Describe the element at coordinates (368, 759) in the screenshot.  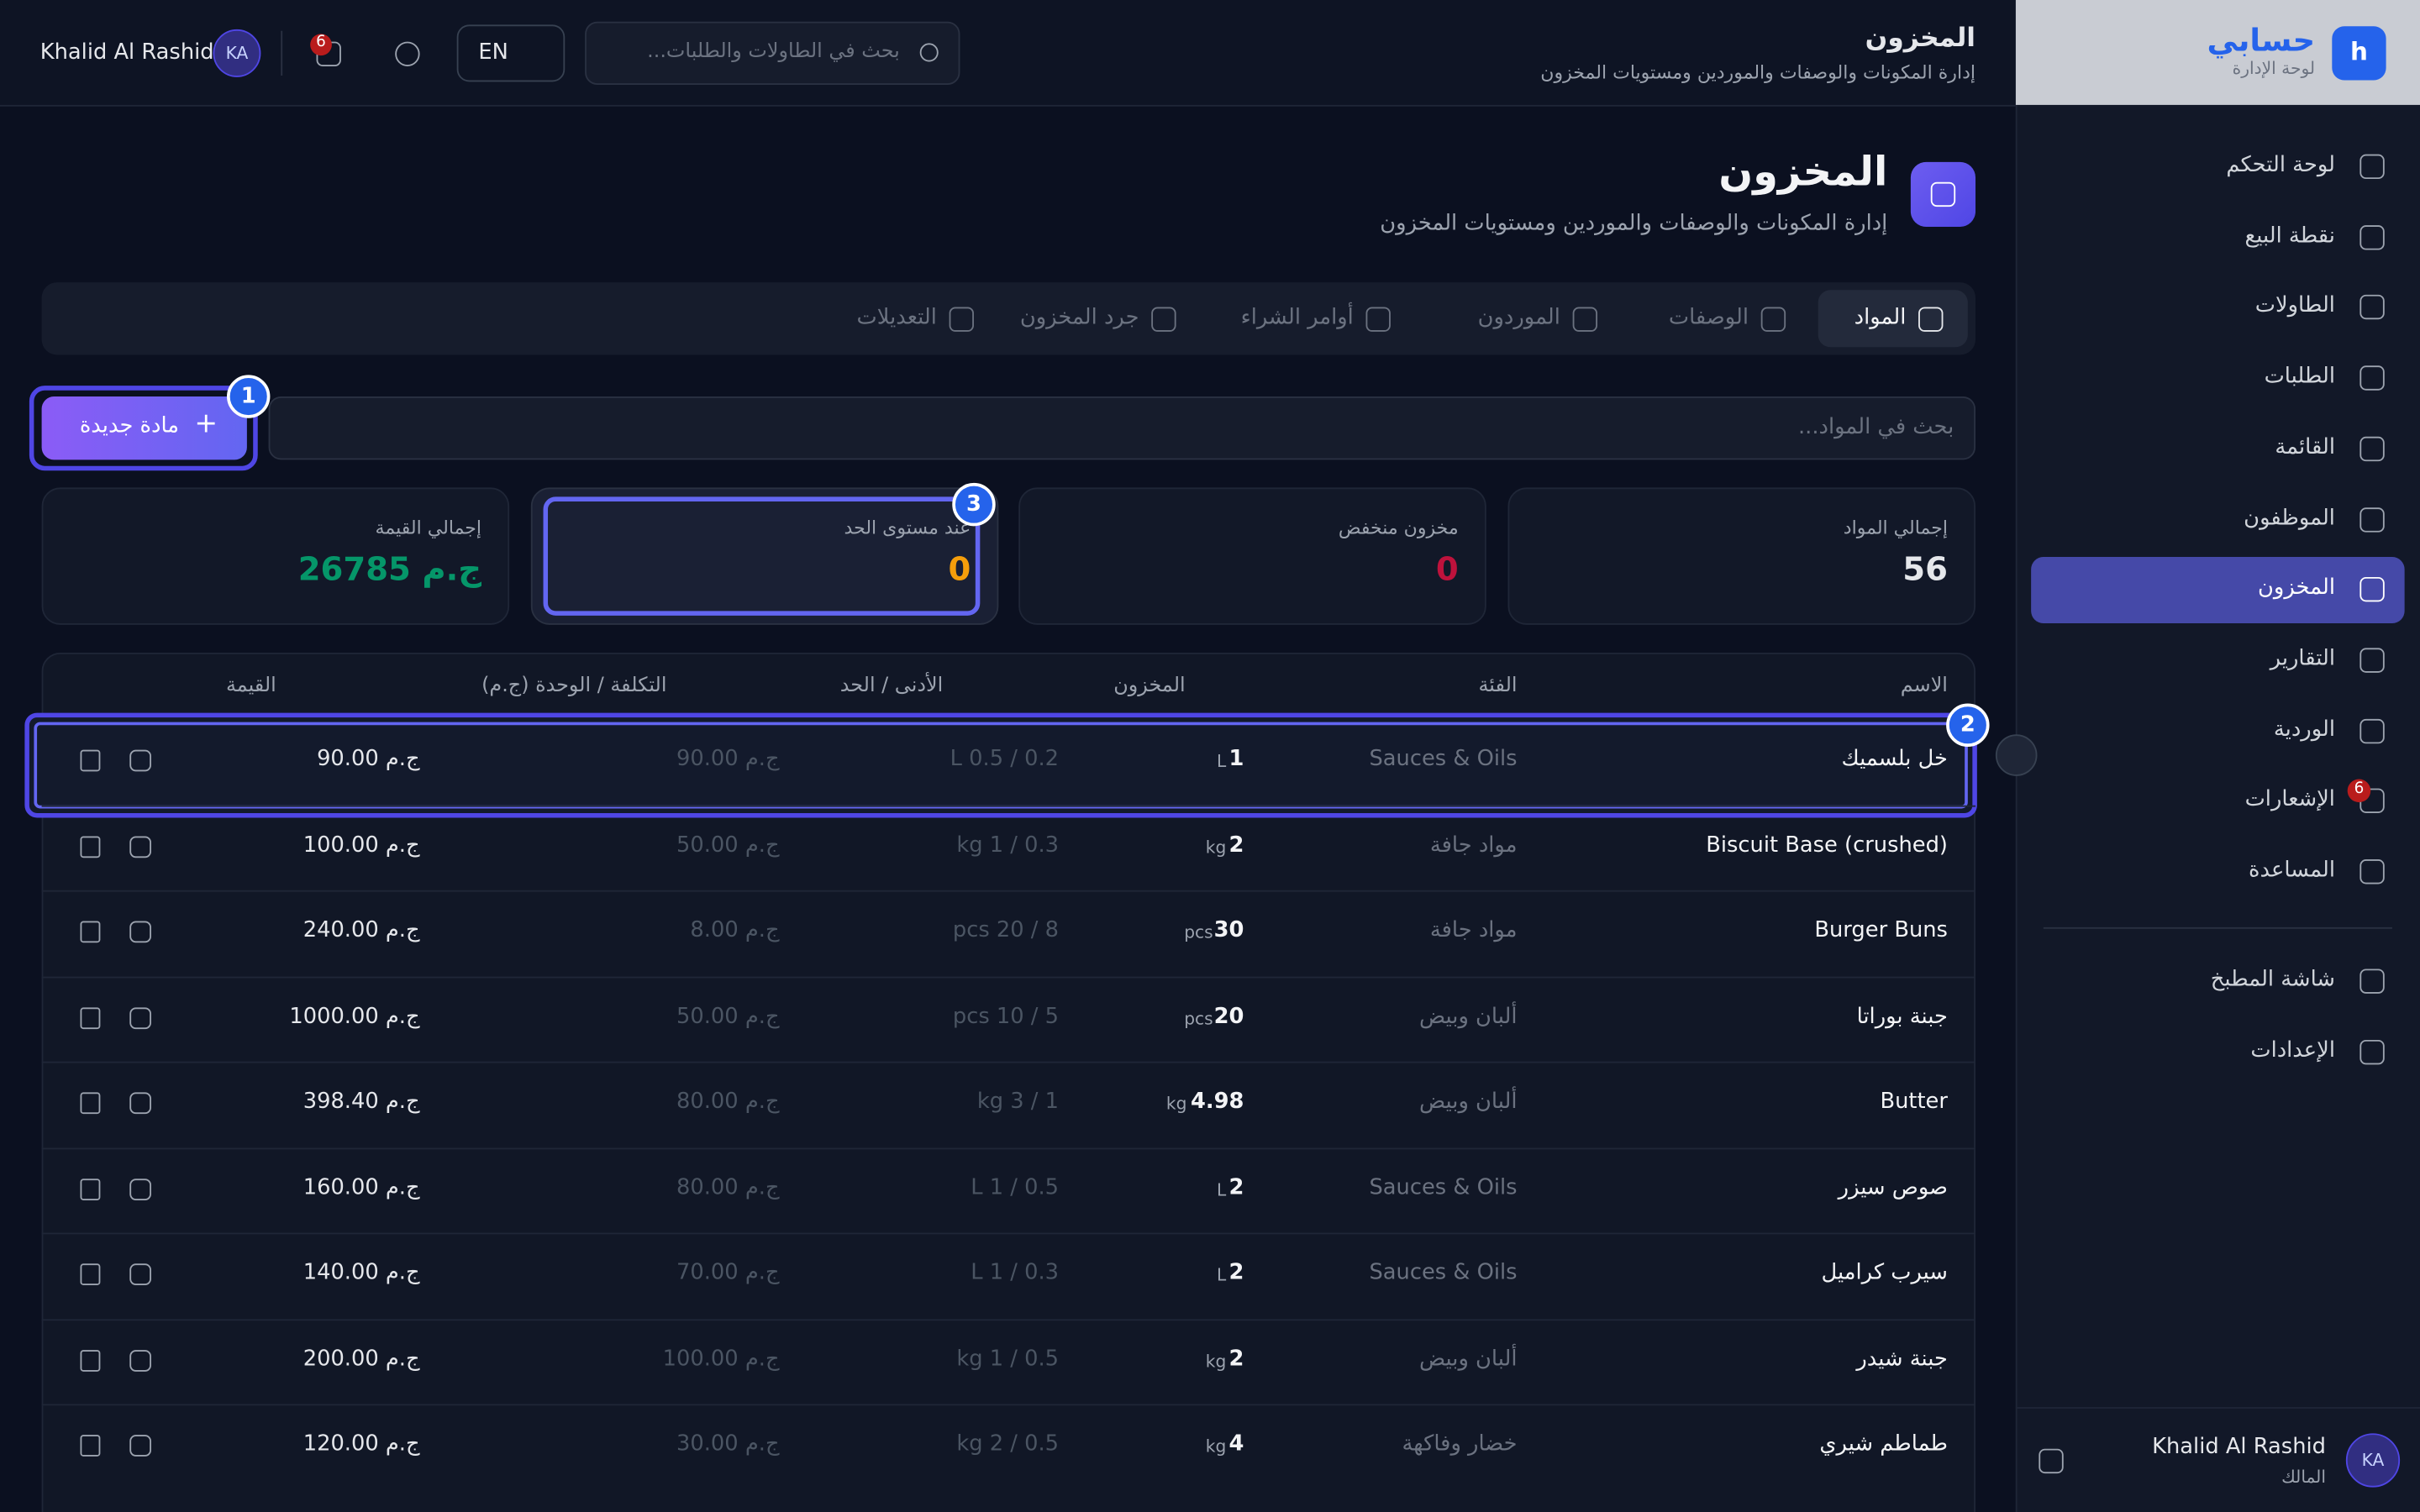
I see `cell-value: ج.م 90.00` at that location.